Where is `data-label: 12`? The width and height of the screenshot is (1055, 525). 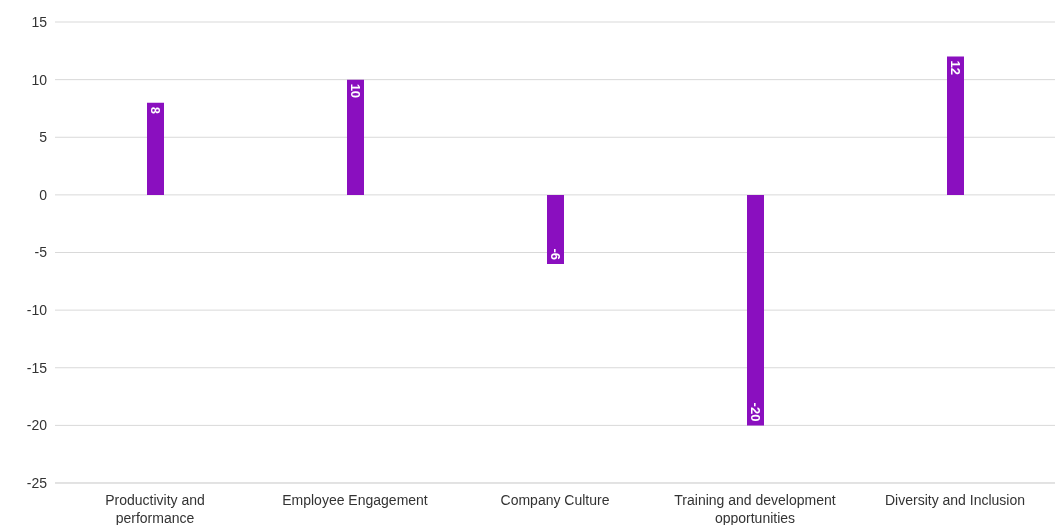 data-label: 12 is located at coordinates (955, 68).